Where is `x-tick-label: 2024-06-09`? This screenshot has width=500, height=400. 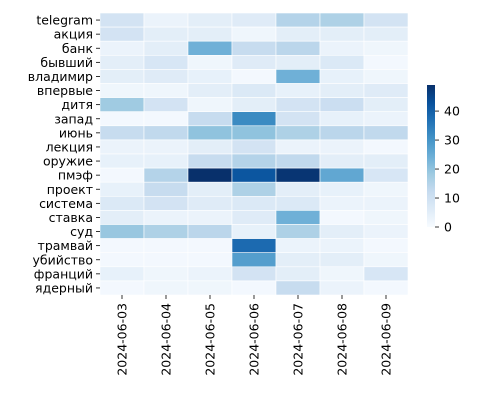 x-tick-label: 2024-06-09 is located at coordinates (386, 339).